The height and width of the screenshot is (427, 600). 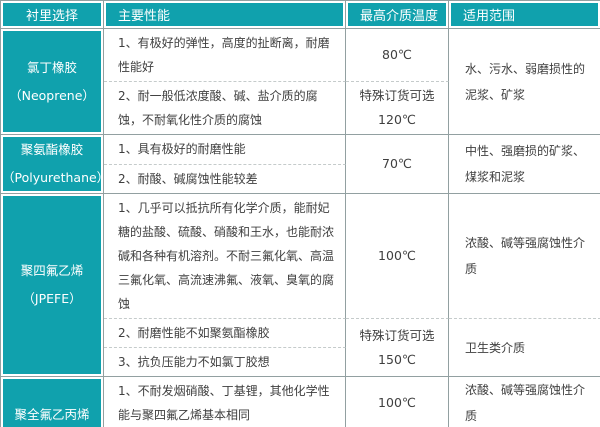 What do you see at coordinates (52, 285) in the screenshot?
I see `lining-cell-jpefe: 聚四氟乙烯 （JPEFE）` at bounding box center [52, 285].